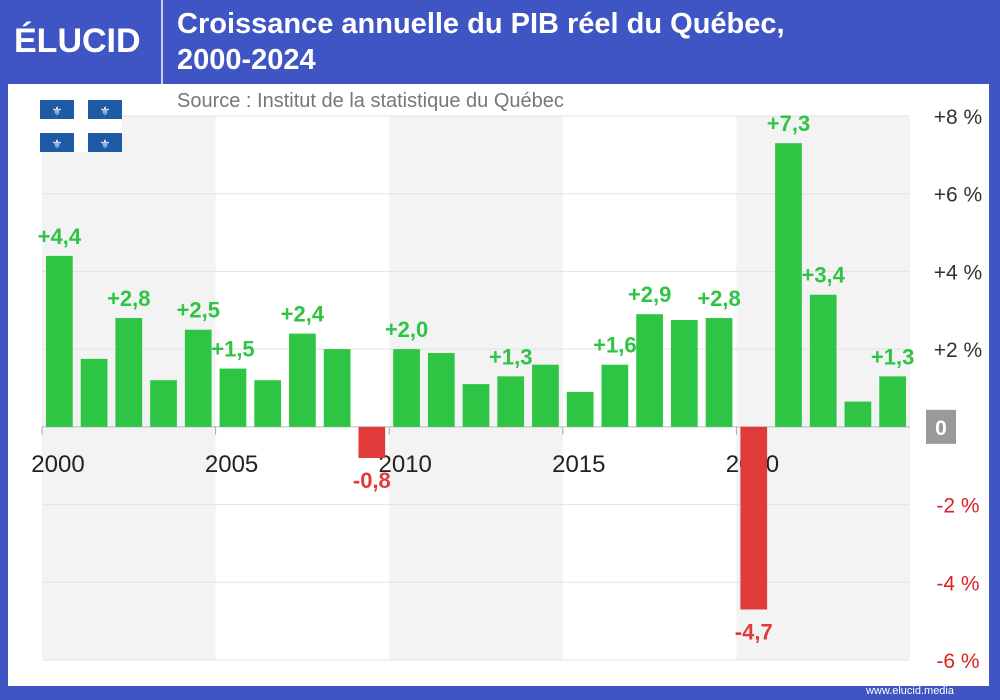  I want to click on bar-2014, so click(545, 395).